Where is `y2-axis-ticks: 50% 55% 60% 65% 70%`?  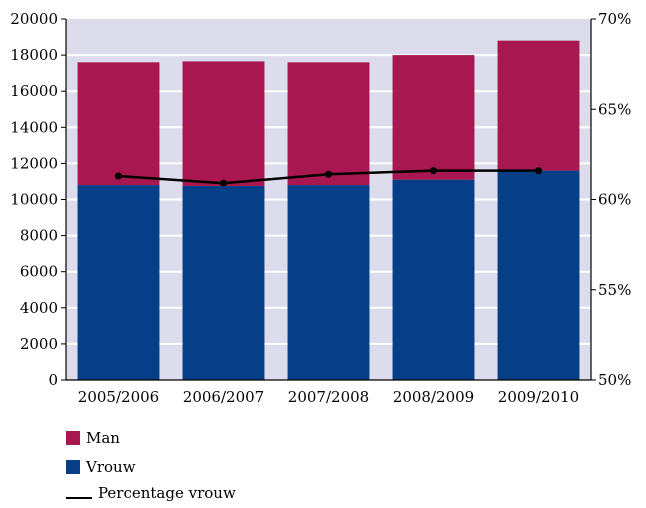
y2-axis-ticks: 50% 55% 60% 65% 70% is located at coordinates (614, 199).